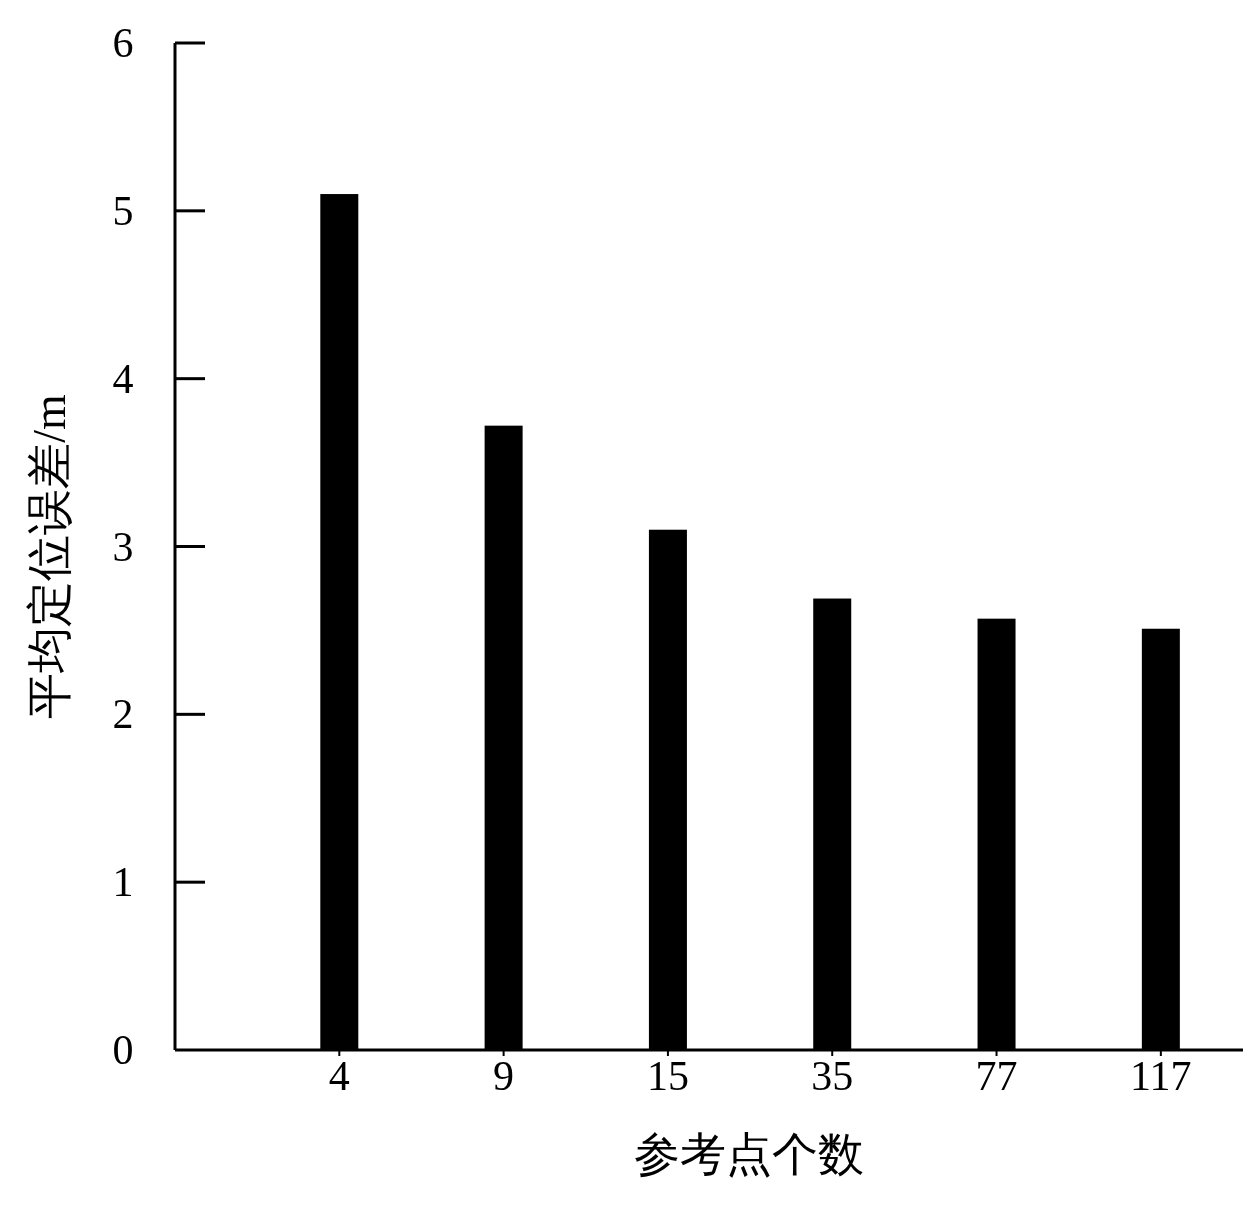 The height and width of the screenshot is (1214, 1258). What do you see at coordinates (123, 714) in the screenshot?
I see `y-tick-label: 2` at bounding box center [123, 714].